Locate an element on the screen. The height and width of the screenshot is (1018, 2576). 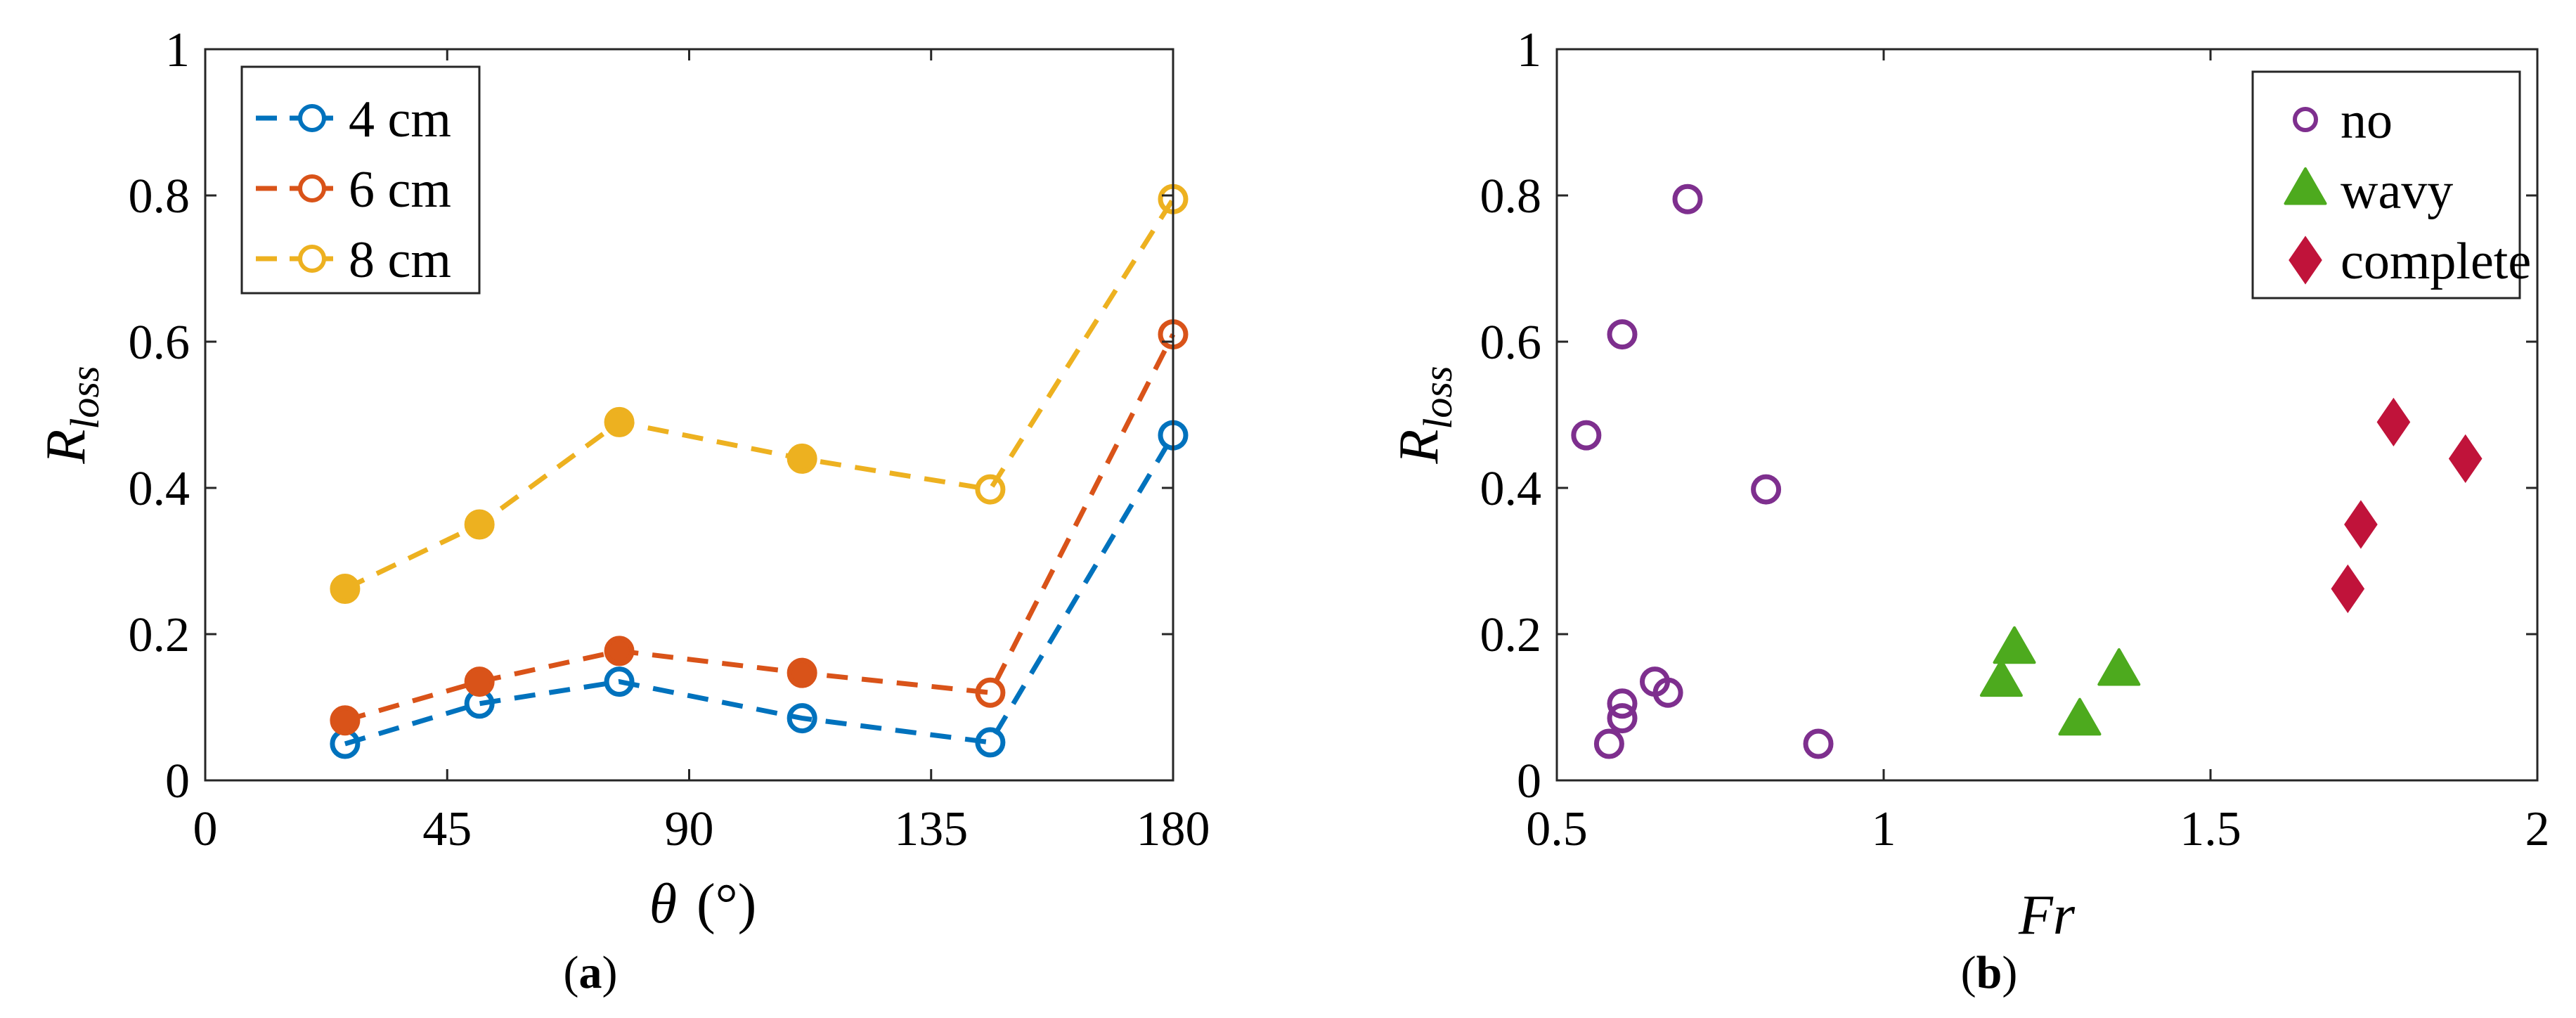
series-line-8-cm is located at coordinates (760, 394).